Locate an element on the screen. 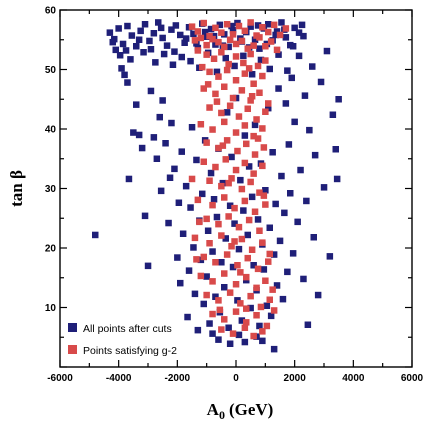  legend-swatch-g2 is located at coordinates (72, 349).